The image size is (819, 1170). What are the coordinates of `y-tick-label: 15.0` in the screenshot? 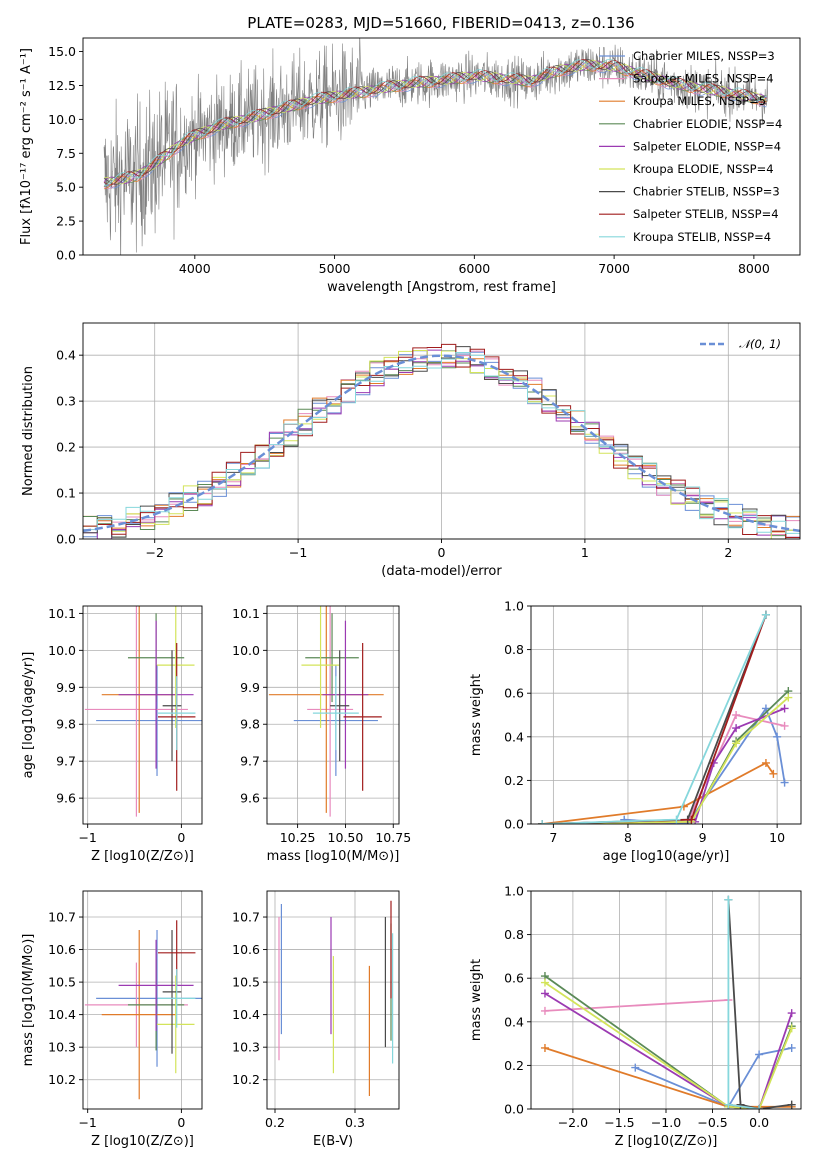 It's located at (62, 51).